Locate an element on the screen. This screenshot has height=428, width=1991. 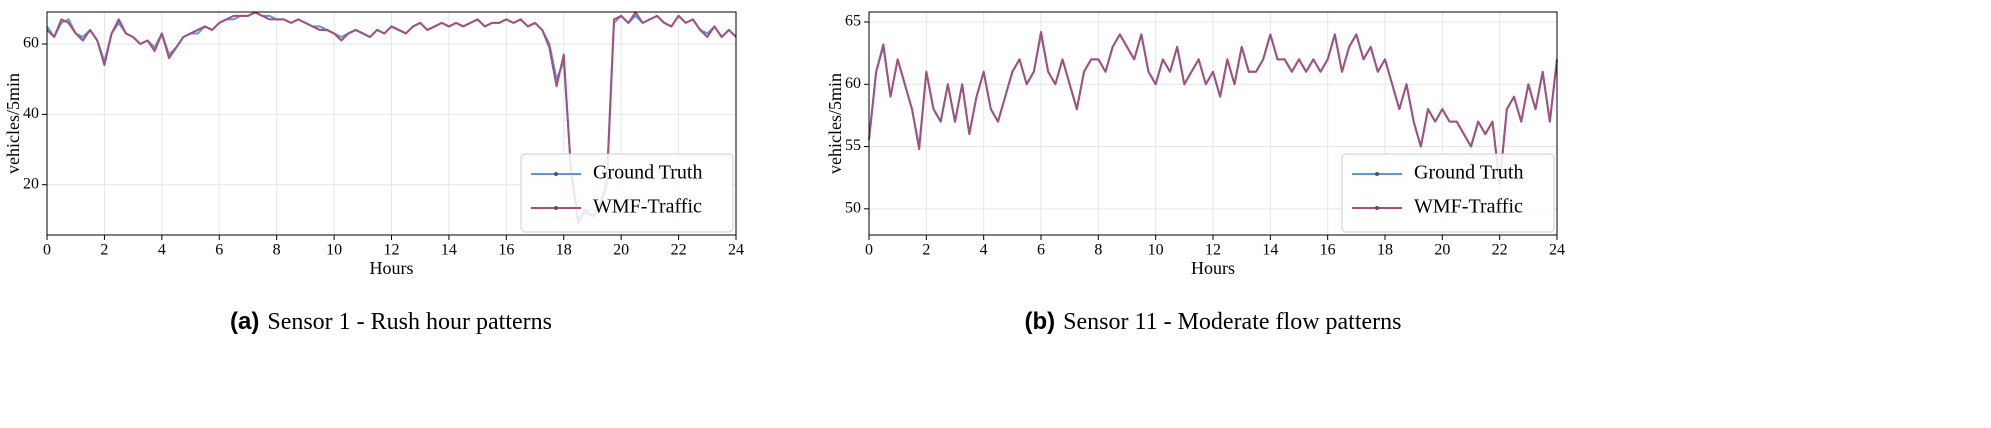
series-line is located at coordinates (1213, 107).